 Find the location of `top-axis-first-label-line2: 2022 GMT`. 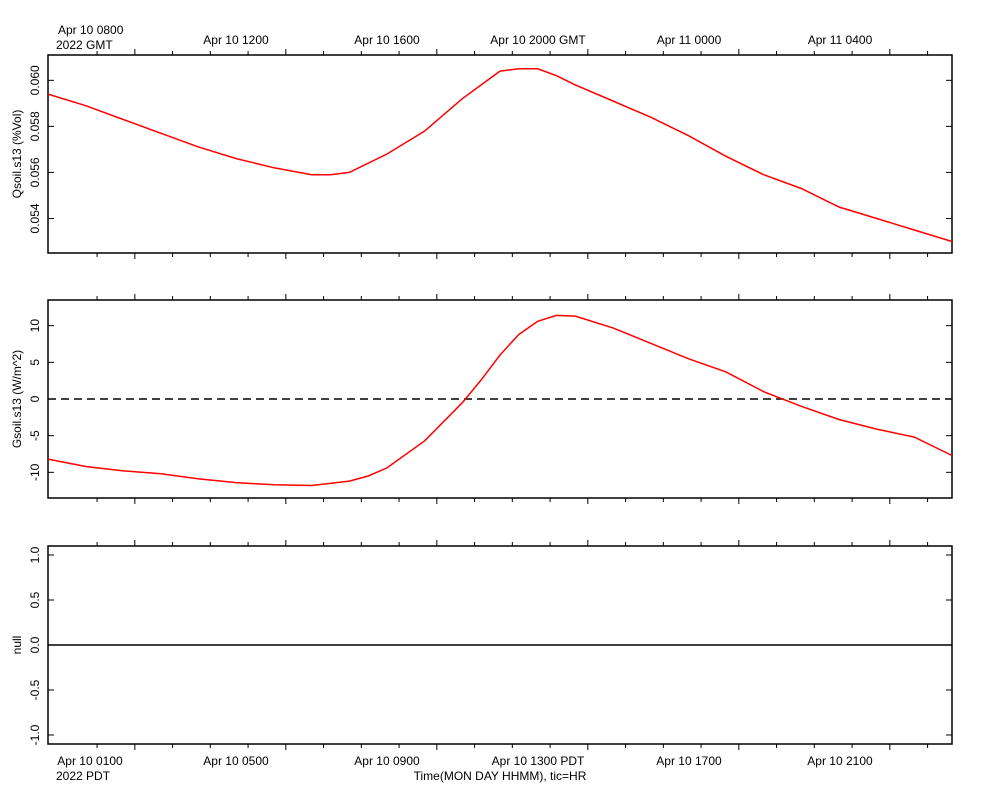

top-axis-first-label-line2: 2022 GMT is located at coordinates (84, 45).